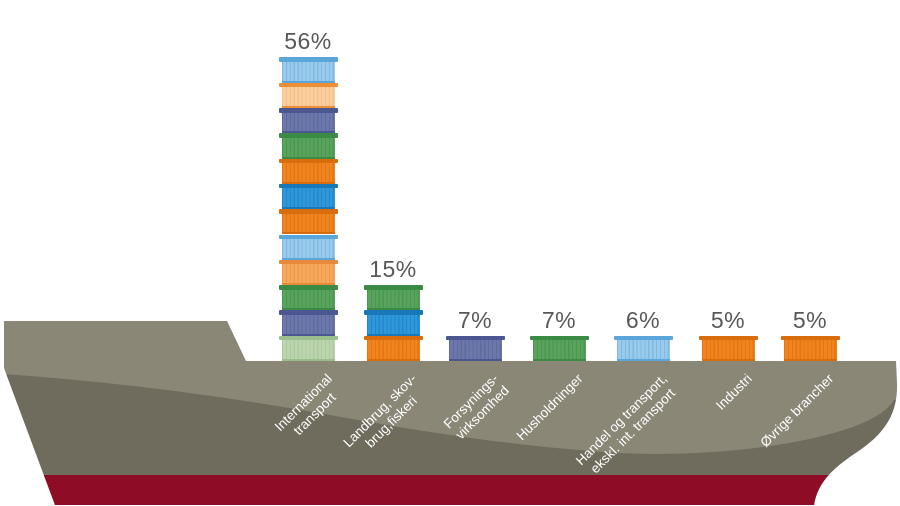 The height and width of the screenshot is (506, 900). I want to click on value-label: 15%, so click(393, 269).